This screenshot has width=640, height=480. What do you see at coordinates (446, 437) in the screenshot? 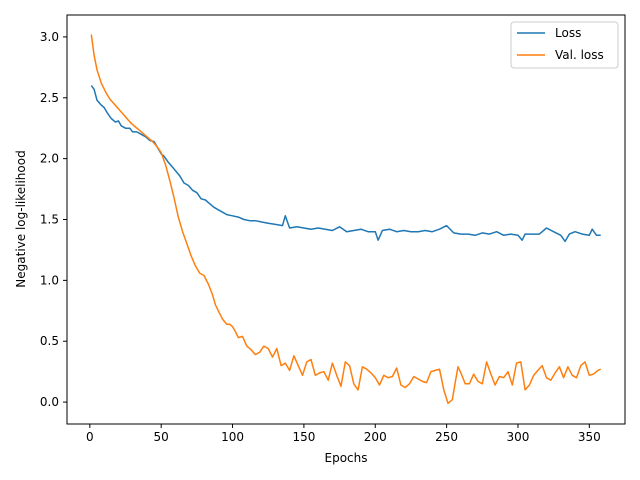
I see `x-tick-label: 250` at bounding box center [446, 437].